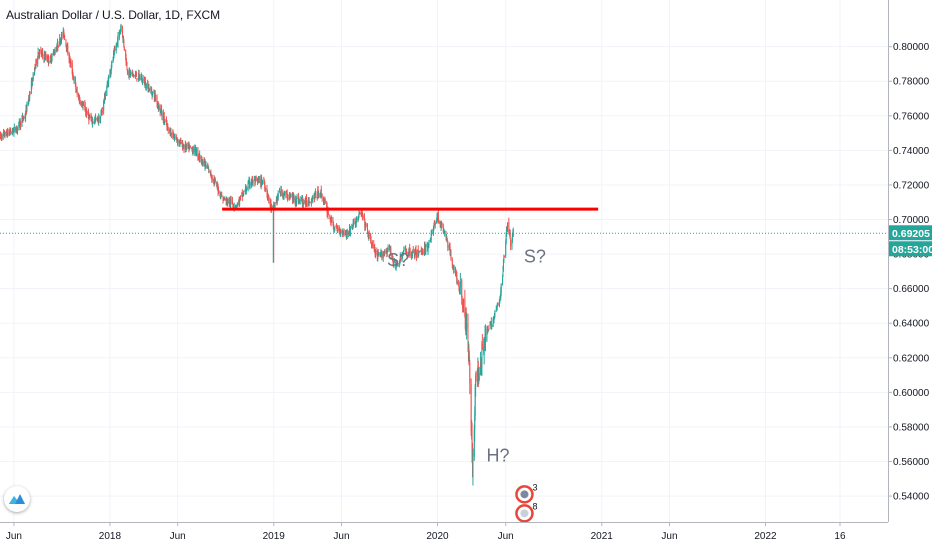 The height and width of the screenshot is (550, 932). Describe the element at coordinates (911, 497) in the screenshot. I see `price-tick-label: 0.54000` at that location.